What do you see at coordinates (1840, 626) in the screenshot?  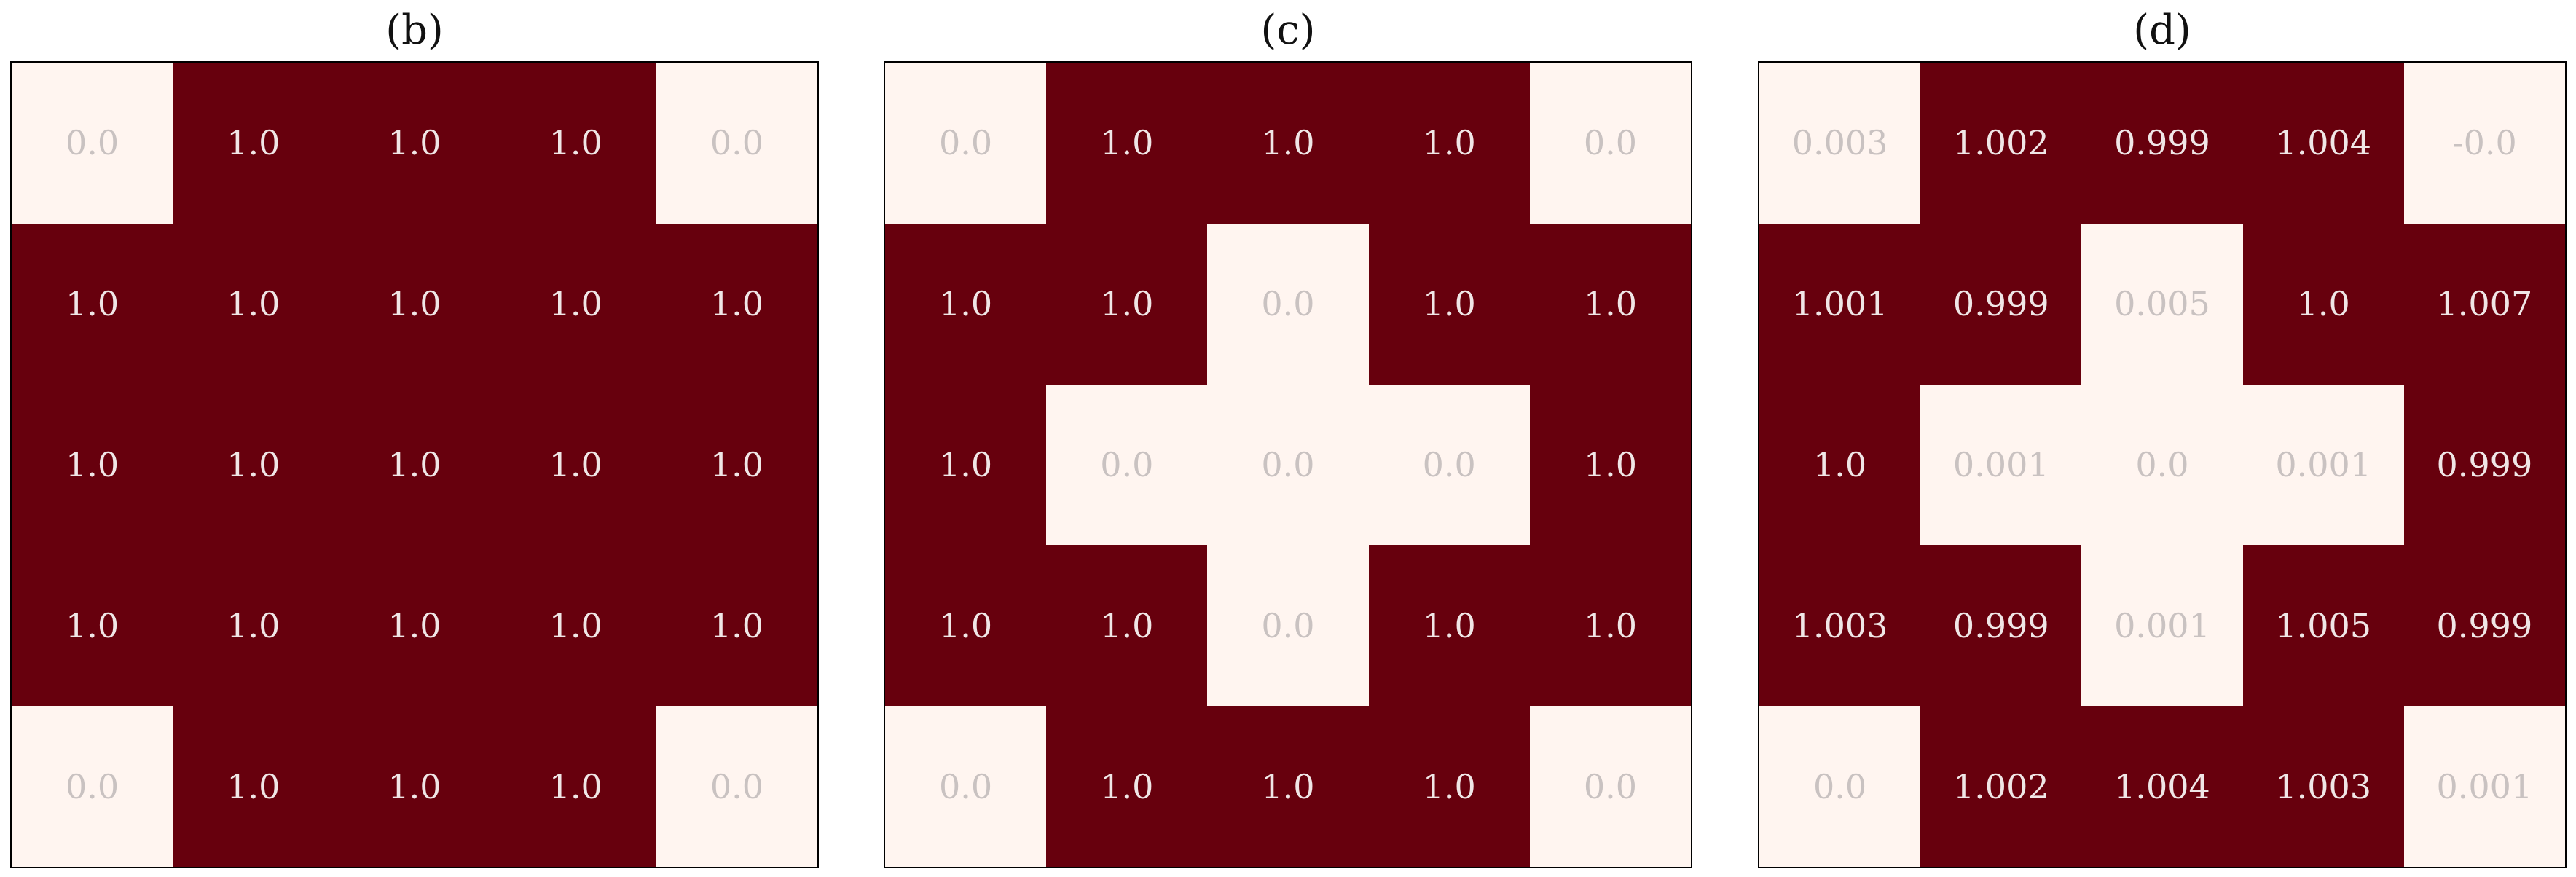 I see `heatmap-cell-d-r3-c0: 1.003` at bounding box center [1840, 626].